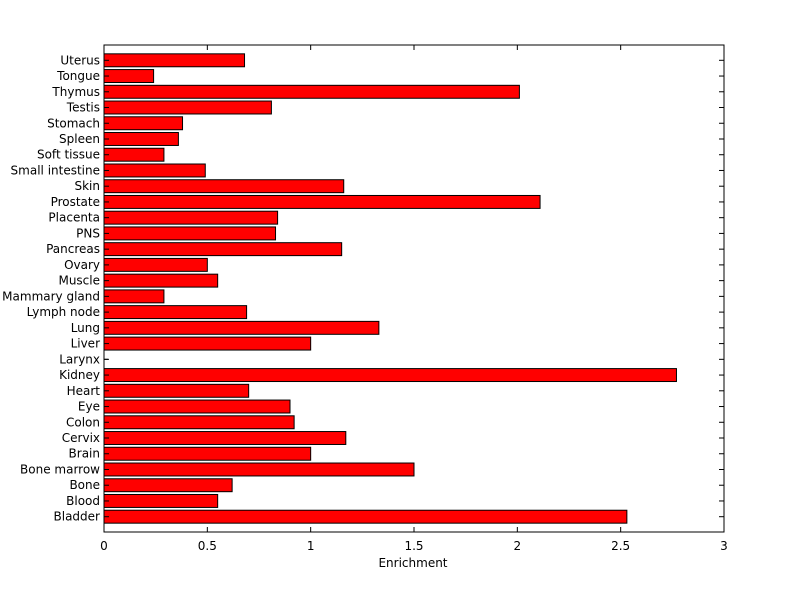 Image resolution: width=800 pixels, height=599 pixels. Describe the element at coordinates (82, 265) in the screenshot. I see `y-tick-label: Ovary` at that location.